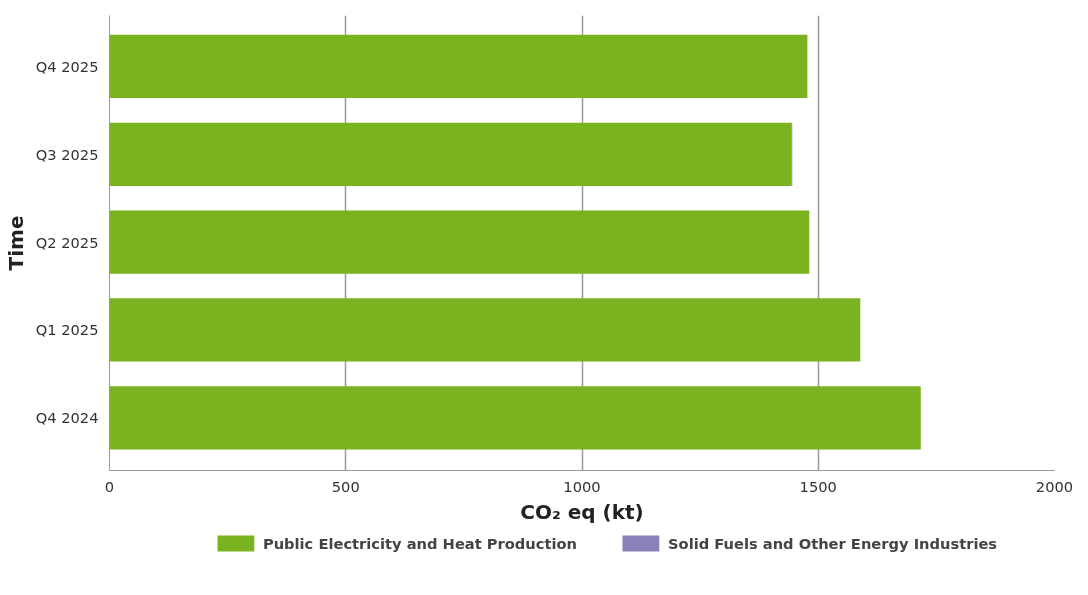  Describe the element at coordinates (818, 486) in the screenshot. I see `x-tick-label: 1500` at that location.